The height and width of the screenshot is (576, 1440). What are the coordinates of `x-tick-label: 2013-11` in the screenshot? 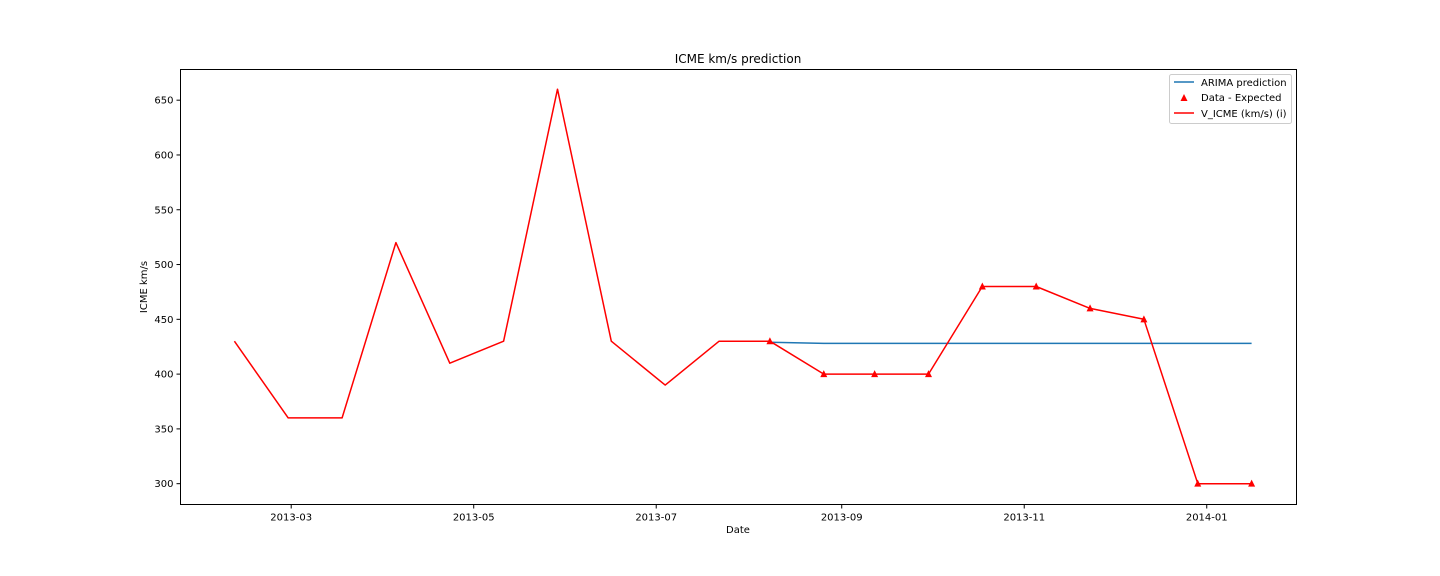 It's located at (1024, 518).